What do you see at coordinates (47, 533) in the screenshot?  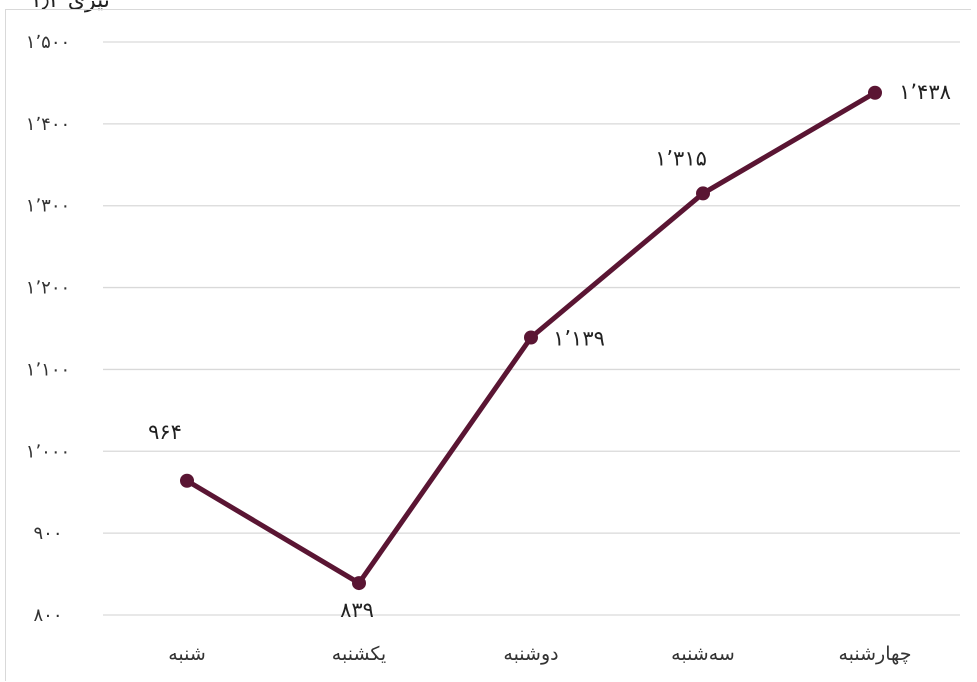 I see `y-tick-label: ۹۰۰` at bounding box center [47, 533].